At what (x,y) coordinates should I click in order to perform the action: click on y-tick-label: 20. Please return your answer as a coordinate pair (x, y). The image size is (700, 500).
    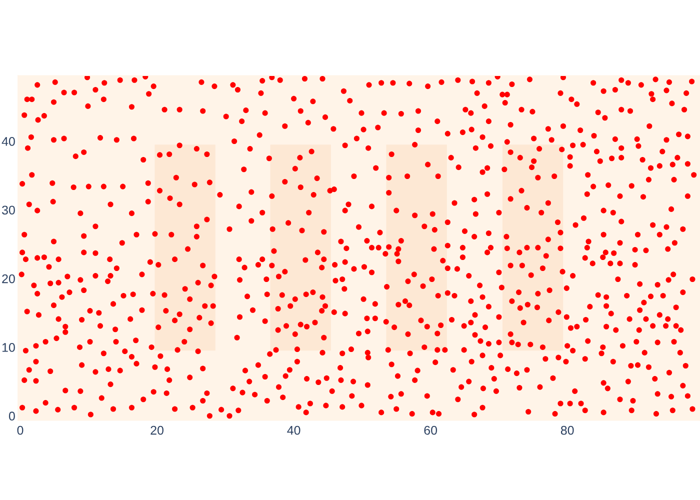
    Looking at the image, I should click on (8, 279).